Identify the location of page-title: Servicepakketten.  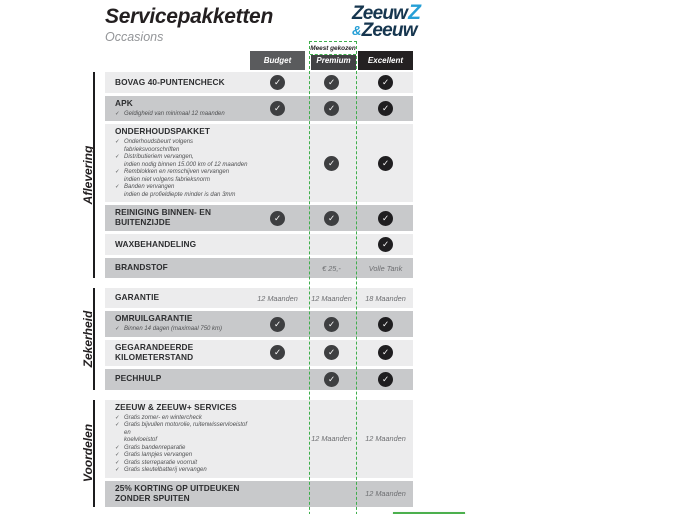
(189, 16).